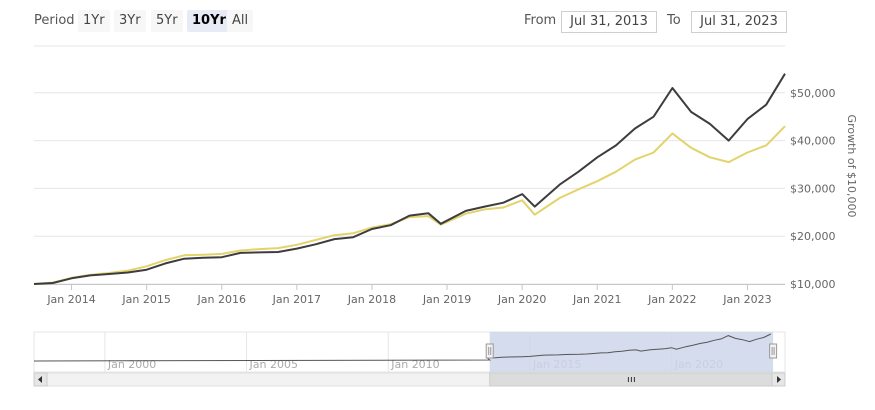 The image size is (875, 410). What do you see at coordinates (371, 299) in the screenshot?
I see `x-tick-label: Jan 2018` at bounding box center [371, 299].